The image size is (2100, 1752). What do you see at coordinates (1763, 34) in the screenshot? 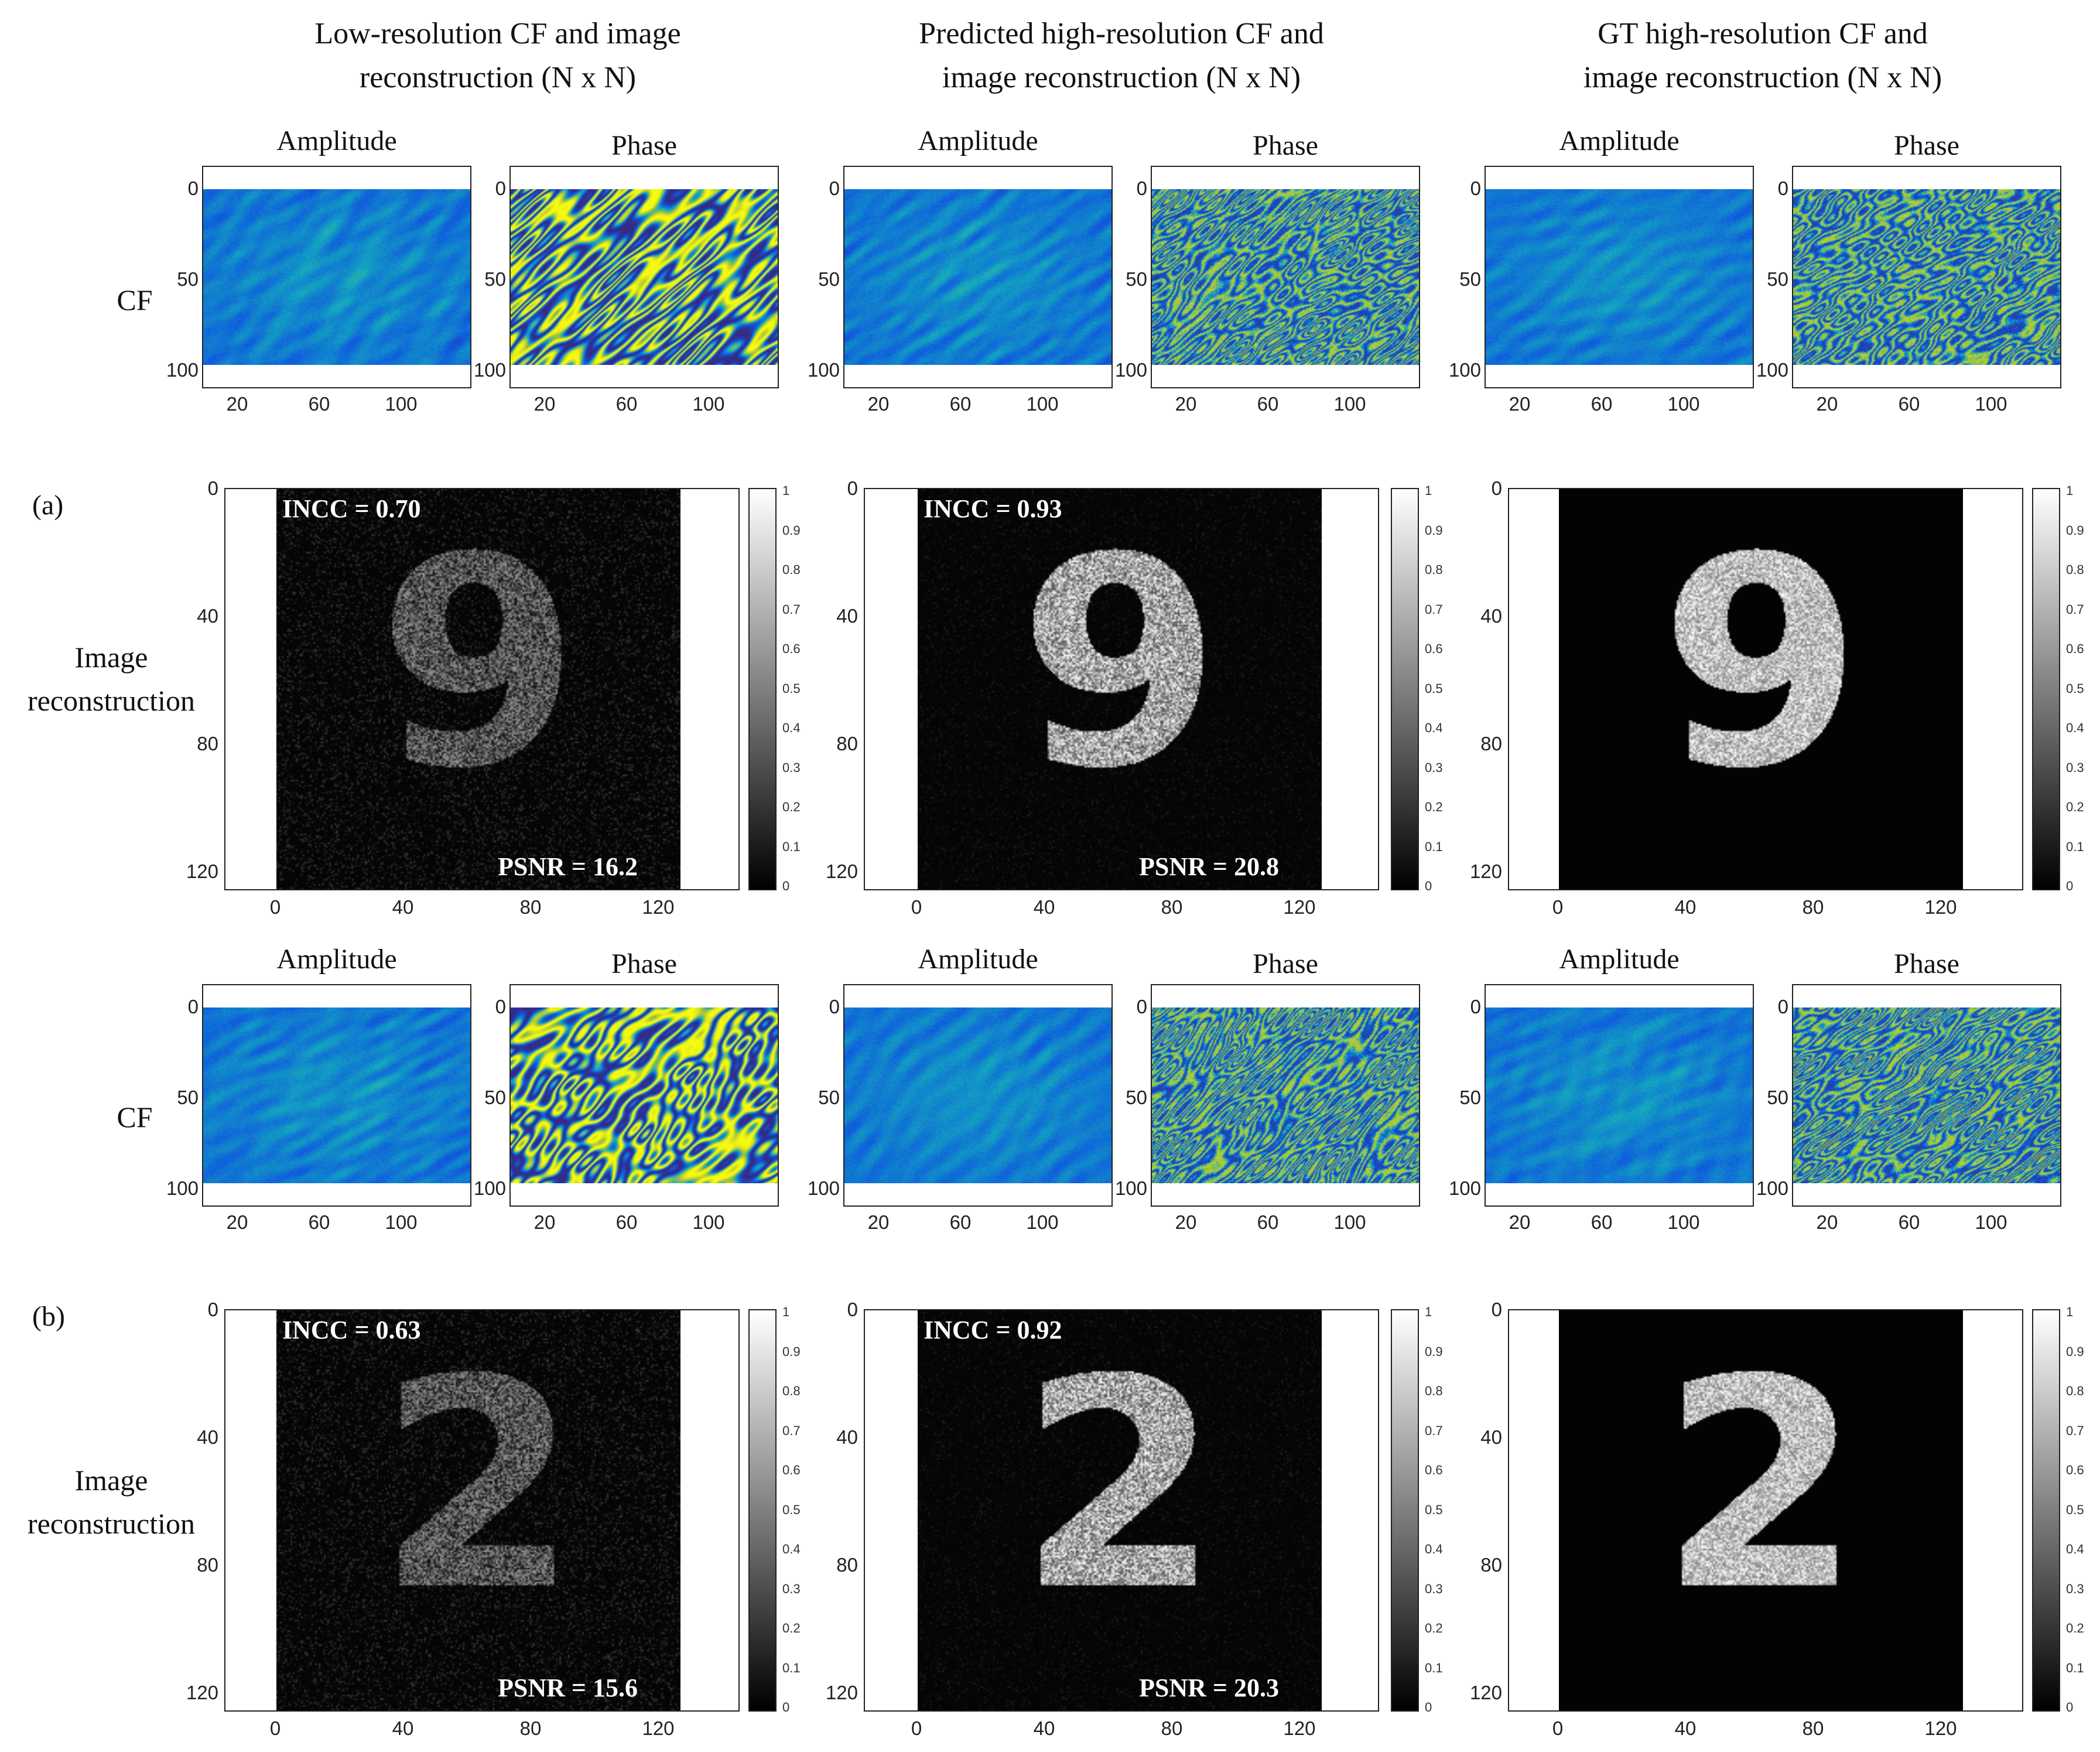
I see `column-title-line: GT high-resolution CF and` at bounding box center [1763, 34].